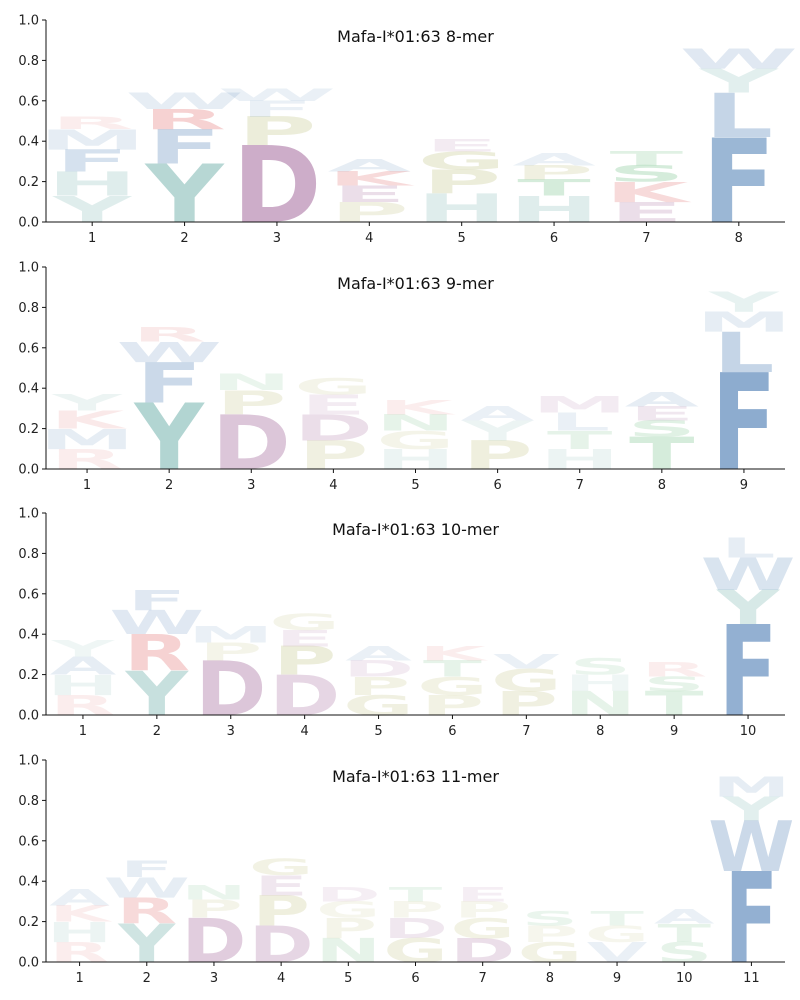 The image size is (800, 1000). I want to click on x-tick-label: 4, so click(369, 238).